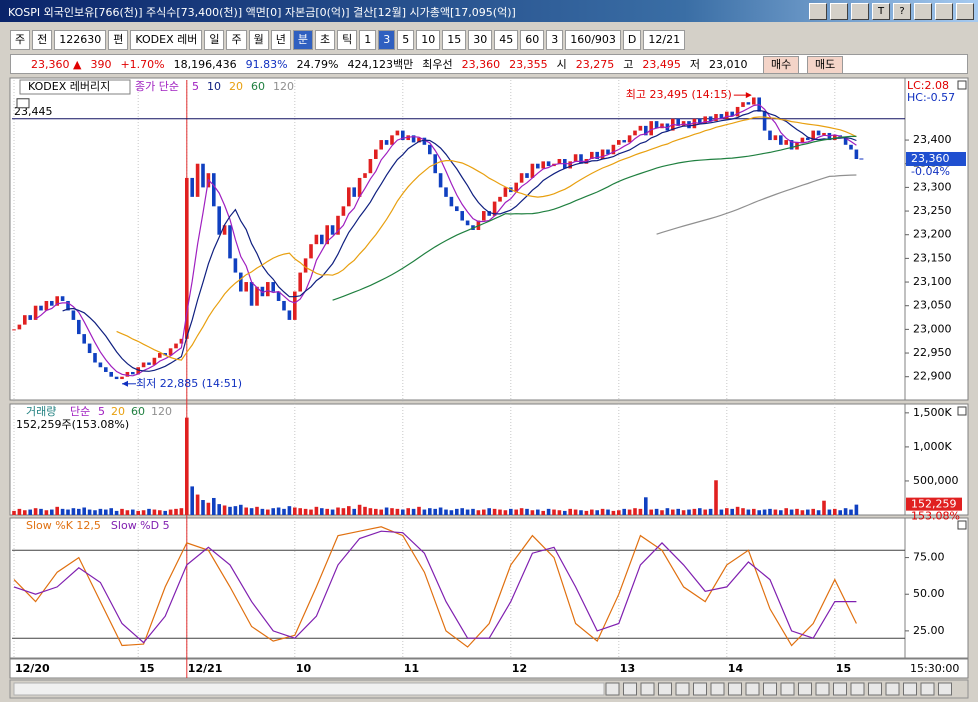 The image size is (978, 702). Describe the element at coordinates (42, 40) in the screenshot. I see `toolbar-item: 전` at that location.